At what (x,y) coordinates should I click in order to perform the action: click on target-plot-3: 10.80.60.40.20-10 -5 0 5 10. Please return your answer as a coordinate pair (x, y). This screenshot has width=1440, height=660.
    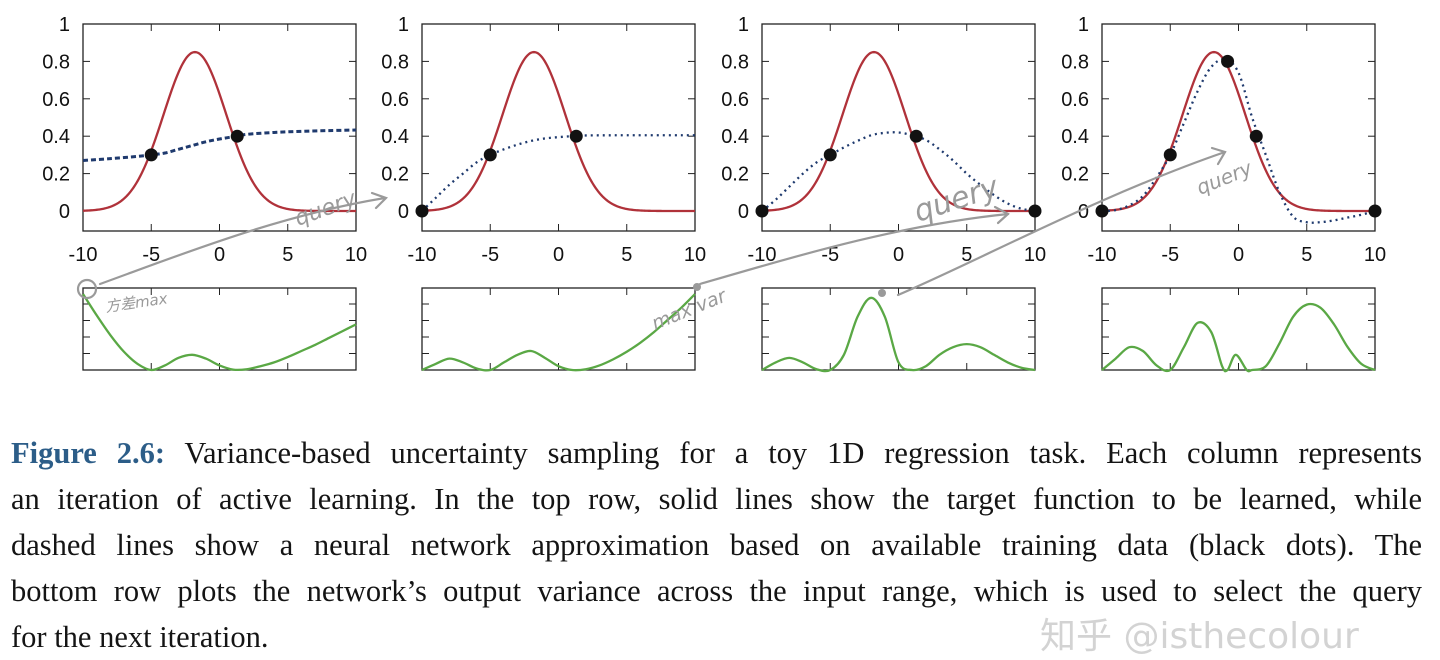
    Looking at the image, I should click on (883, 140).